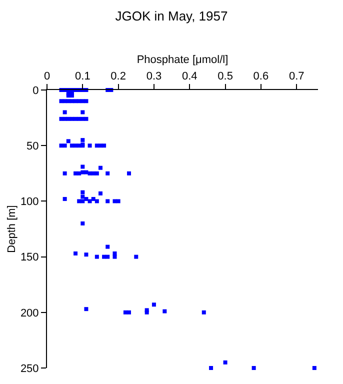 Image resolution: width=343 pixels, height=384 pixels. What do you see at coordinates (261, 76) in the screenshot?
I see `x-tick-label: 0.6` at bounding box center [261, 76].